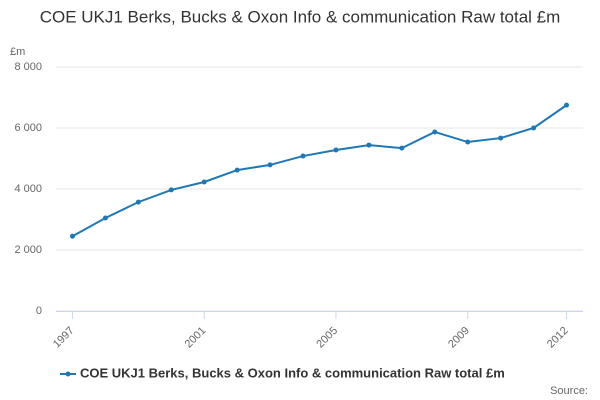 Image resolution: width=600 pixels, height=400 pixels. What do you see at coordinates (558, 338) in the screenshot?
I see `x-tick-label: 2012` at bounding box center [558, 338].